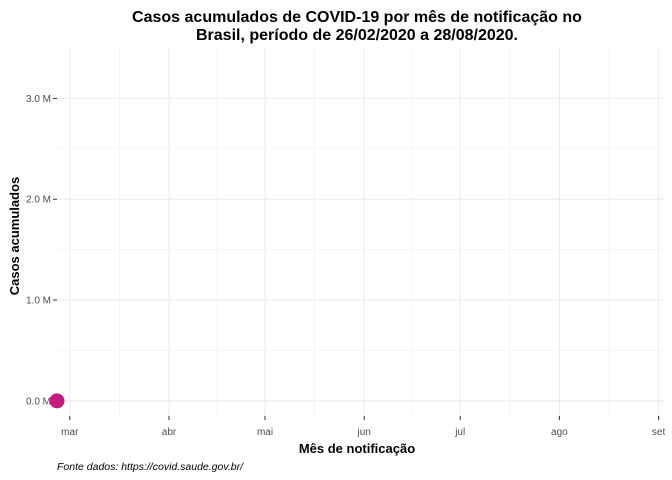 The height and width of the screenshot is (480, 672). I want to click on y-tick-label: 2.0 M, so click(38, 200).